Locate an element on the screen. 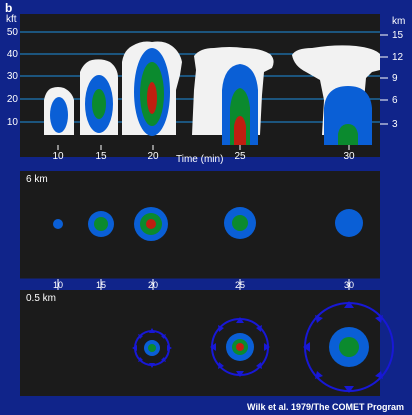 This screenshot has width=412, height=415. echo-0-5km-25min-high is located at coordinates (240, 347).